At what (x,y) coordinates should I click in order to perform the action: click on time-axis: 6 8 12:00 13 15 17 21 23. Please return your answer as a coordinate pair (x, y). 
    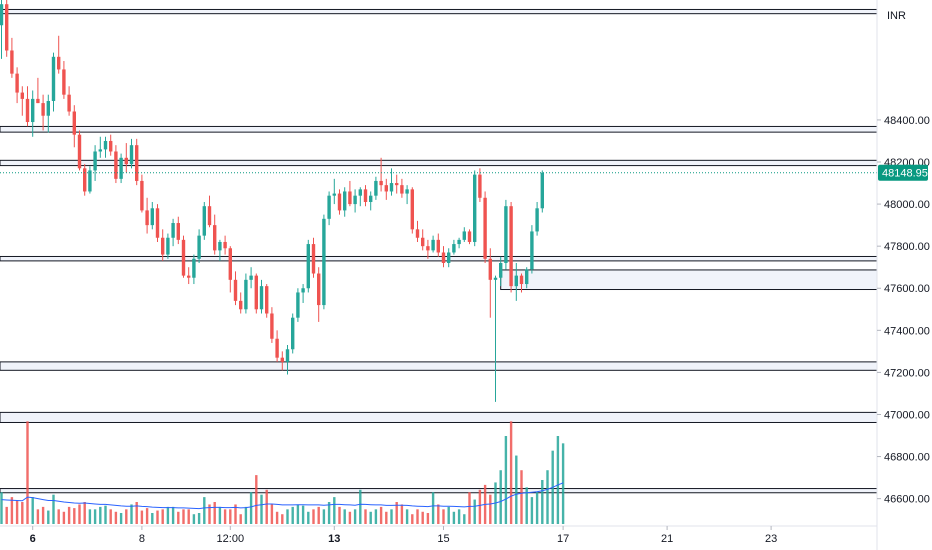
    Looking at the image, I should click on (404, 535).